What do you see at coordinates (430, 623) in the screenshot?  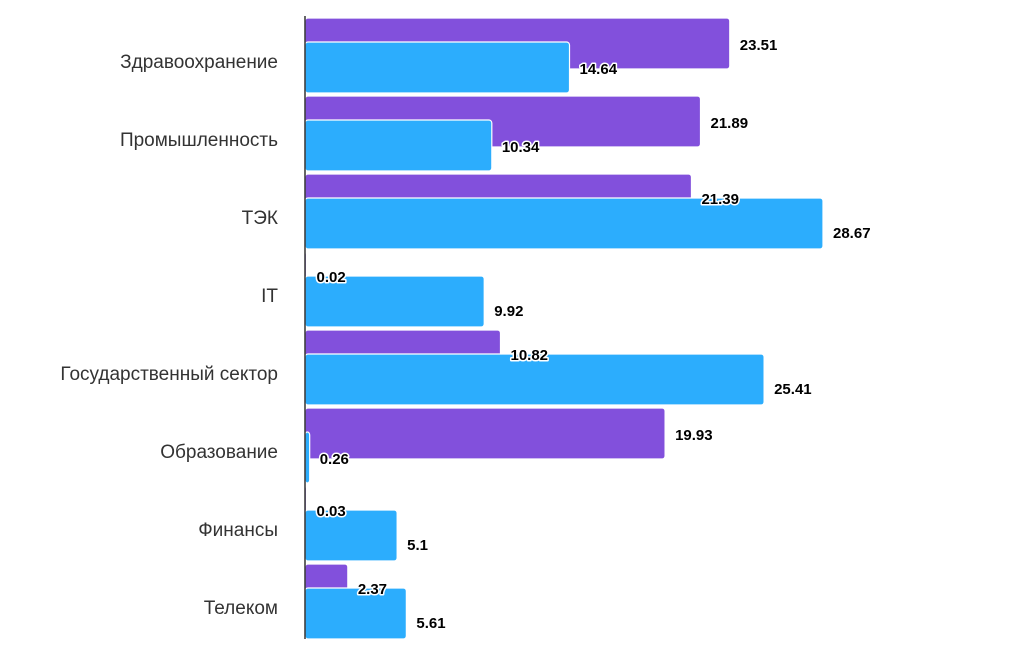 I see `value-label-series-2: 5.61` at bounding box center [430, 623].